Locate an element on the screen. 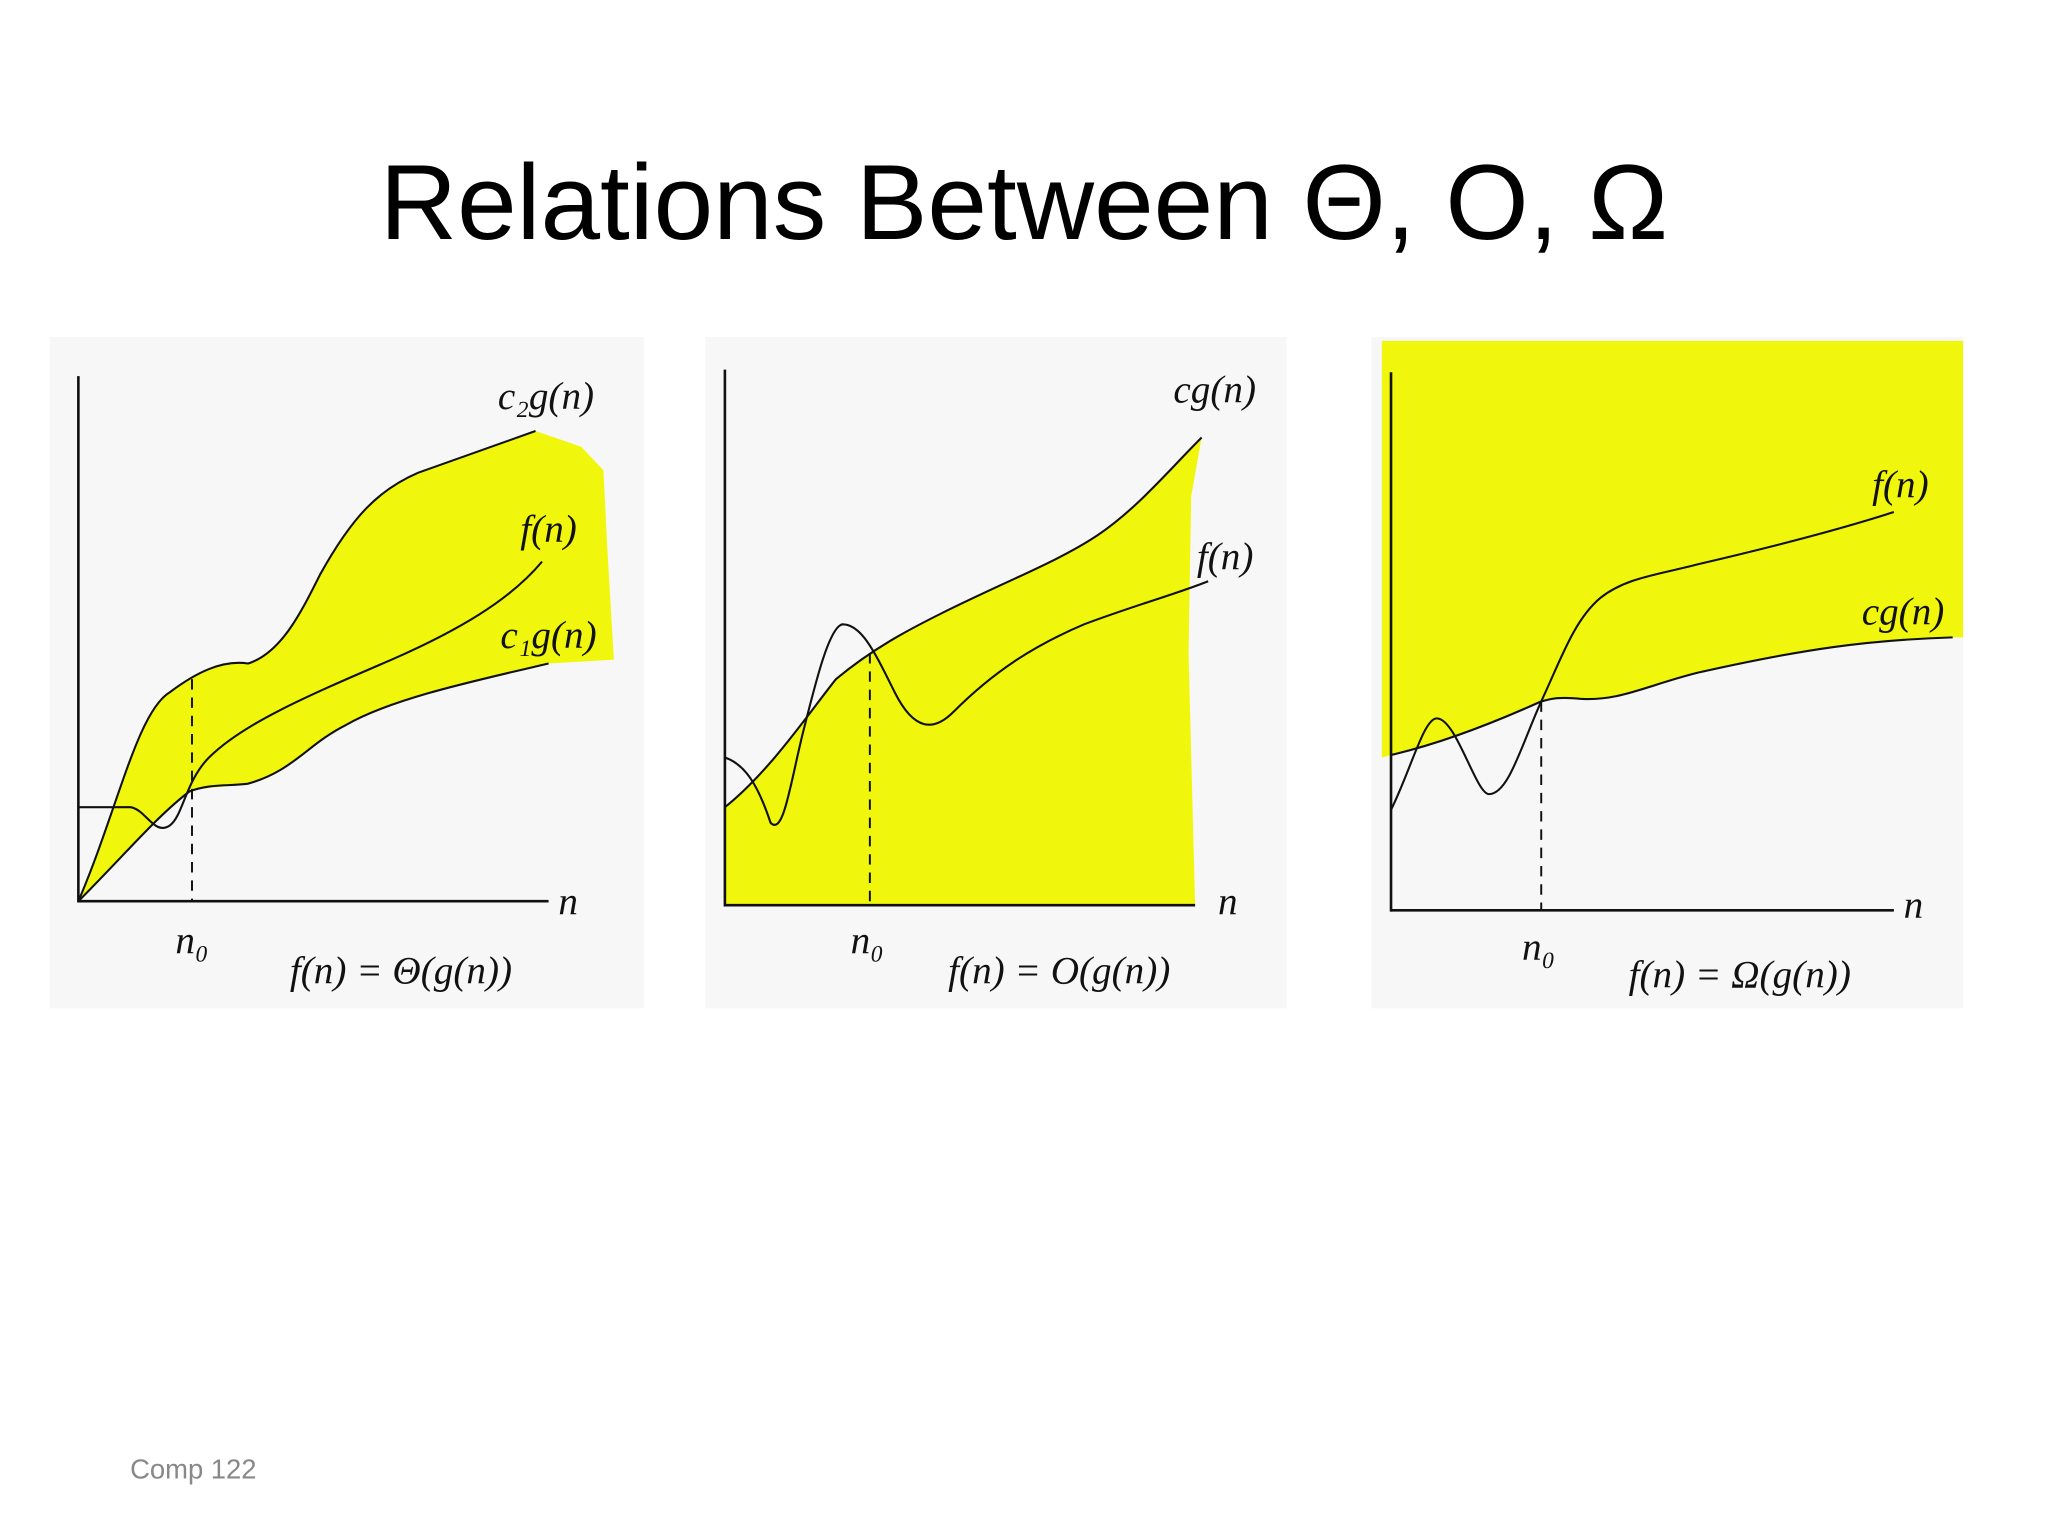 This screenshot has height=1536, width=2048. theta-panel: c₂g(n) f(n) c₁g(n) n₀ n f(n) = Θ(g(n)) is located at coordinates (346, 672).